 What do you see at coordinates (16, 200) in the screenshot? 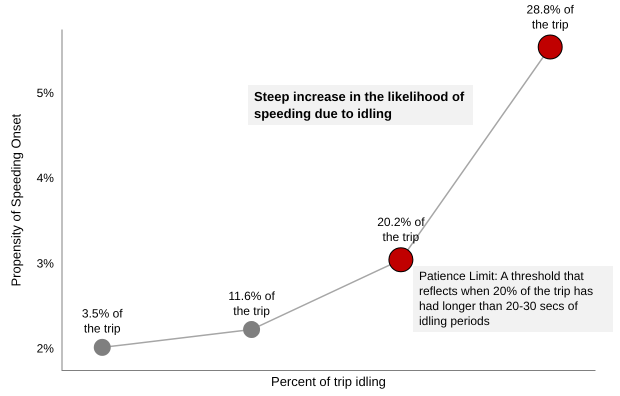
I see `y-axis-title: Propensity of Speeding Onset` at bounding box center [16, 200].